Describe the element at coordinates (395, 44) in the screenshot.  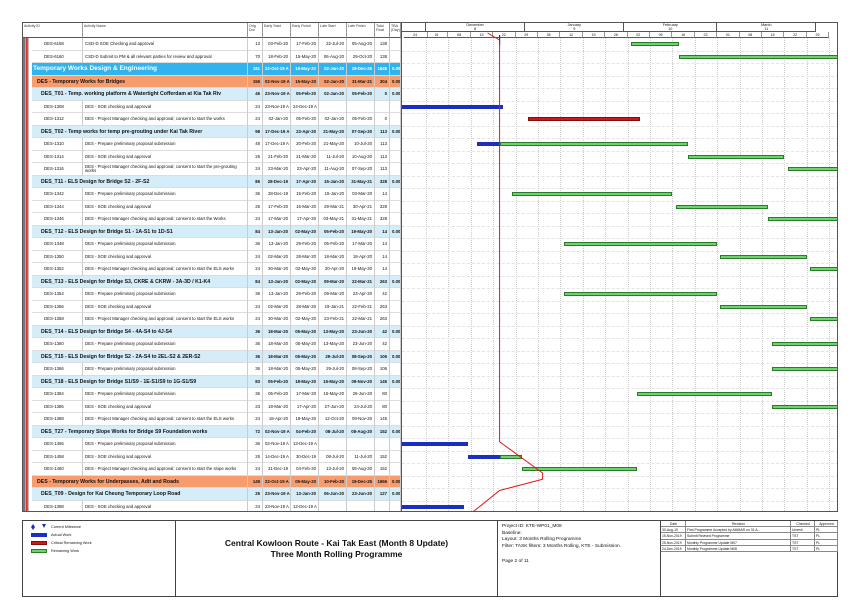
I see `cell-tba` at that location.